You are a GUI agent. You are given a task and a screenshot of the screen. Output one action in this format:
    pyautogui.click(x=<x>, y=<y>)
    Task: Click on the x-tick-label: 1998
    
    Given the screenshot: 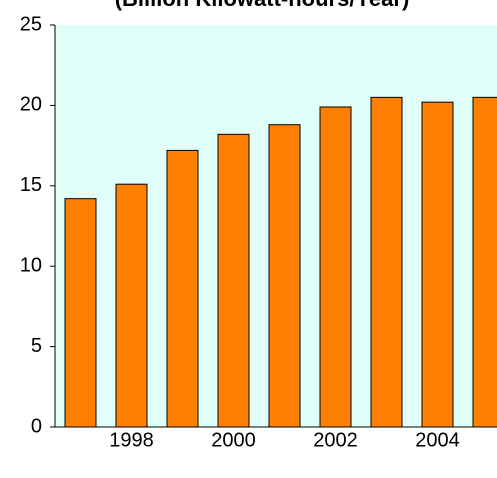 What is the action you would take?
    pyautogui.click(x=131, y=440)
    